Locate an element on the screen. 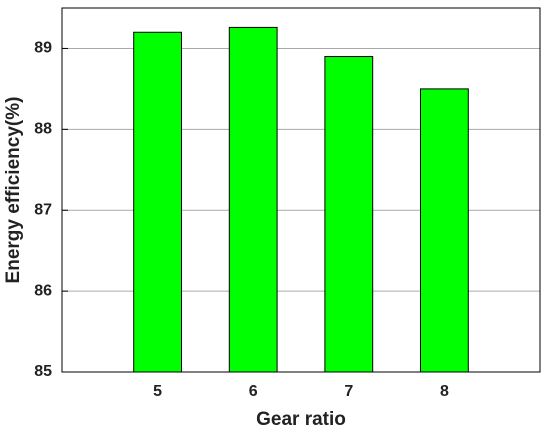 The image size is (550, 435). y-tick-label: 89 is located at coordinates (43, 48).